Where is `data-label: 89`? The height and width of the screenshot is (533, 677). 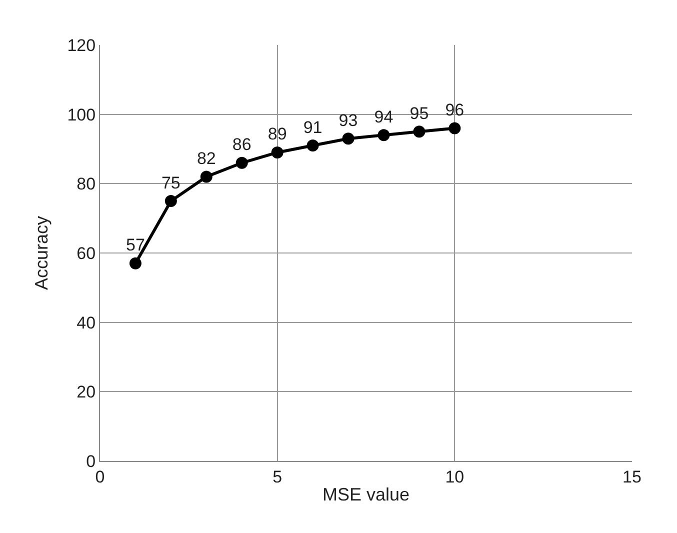
data-label: 89 is located at coordinates (277, 134).